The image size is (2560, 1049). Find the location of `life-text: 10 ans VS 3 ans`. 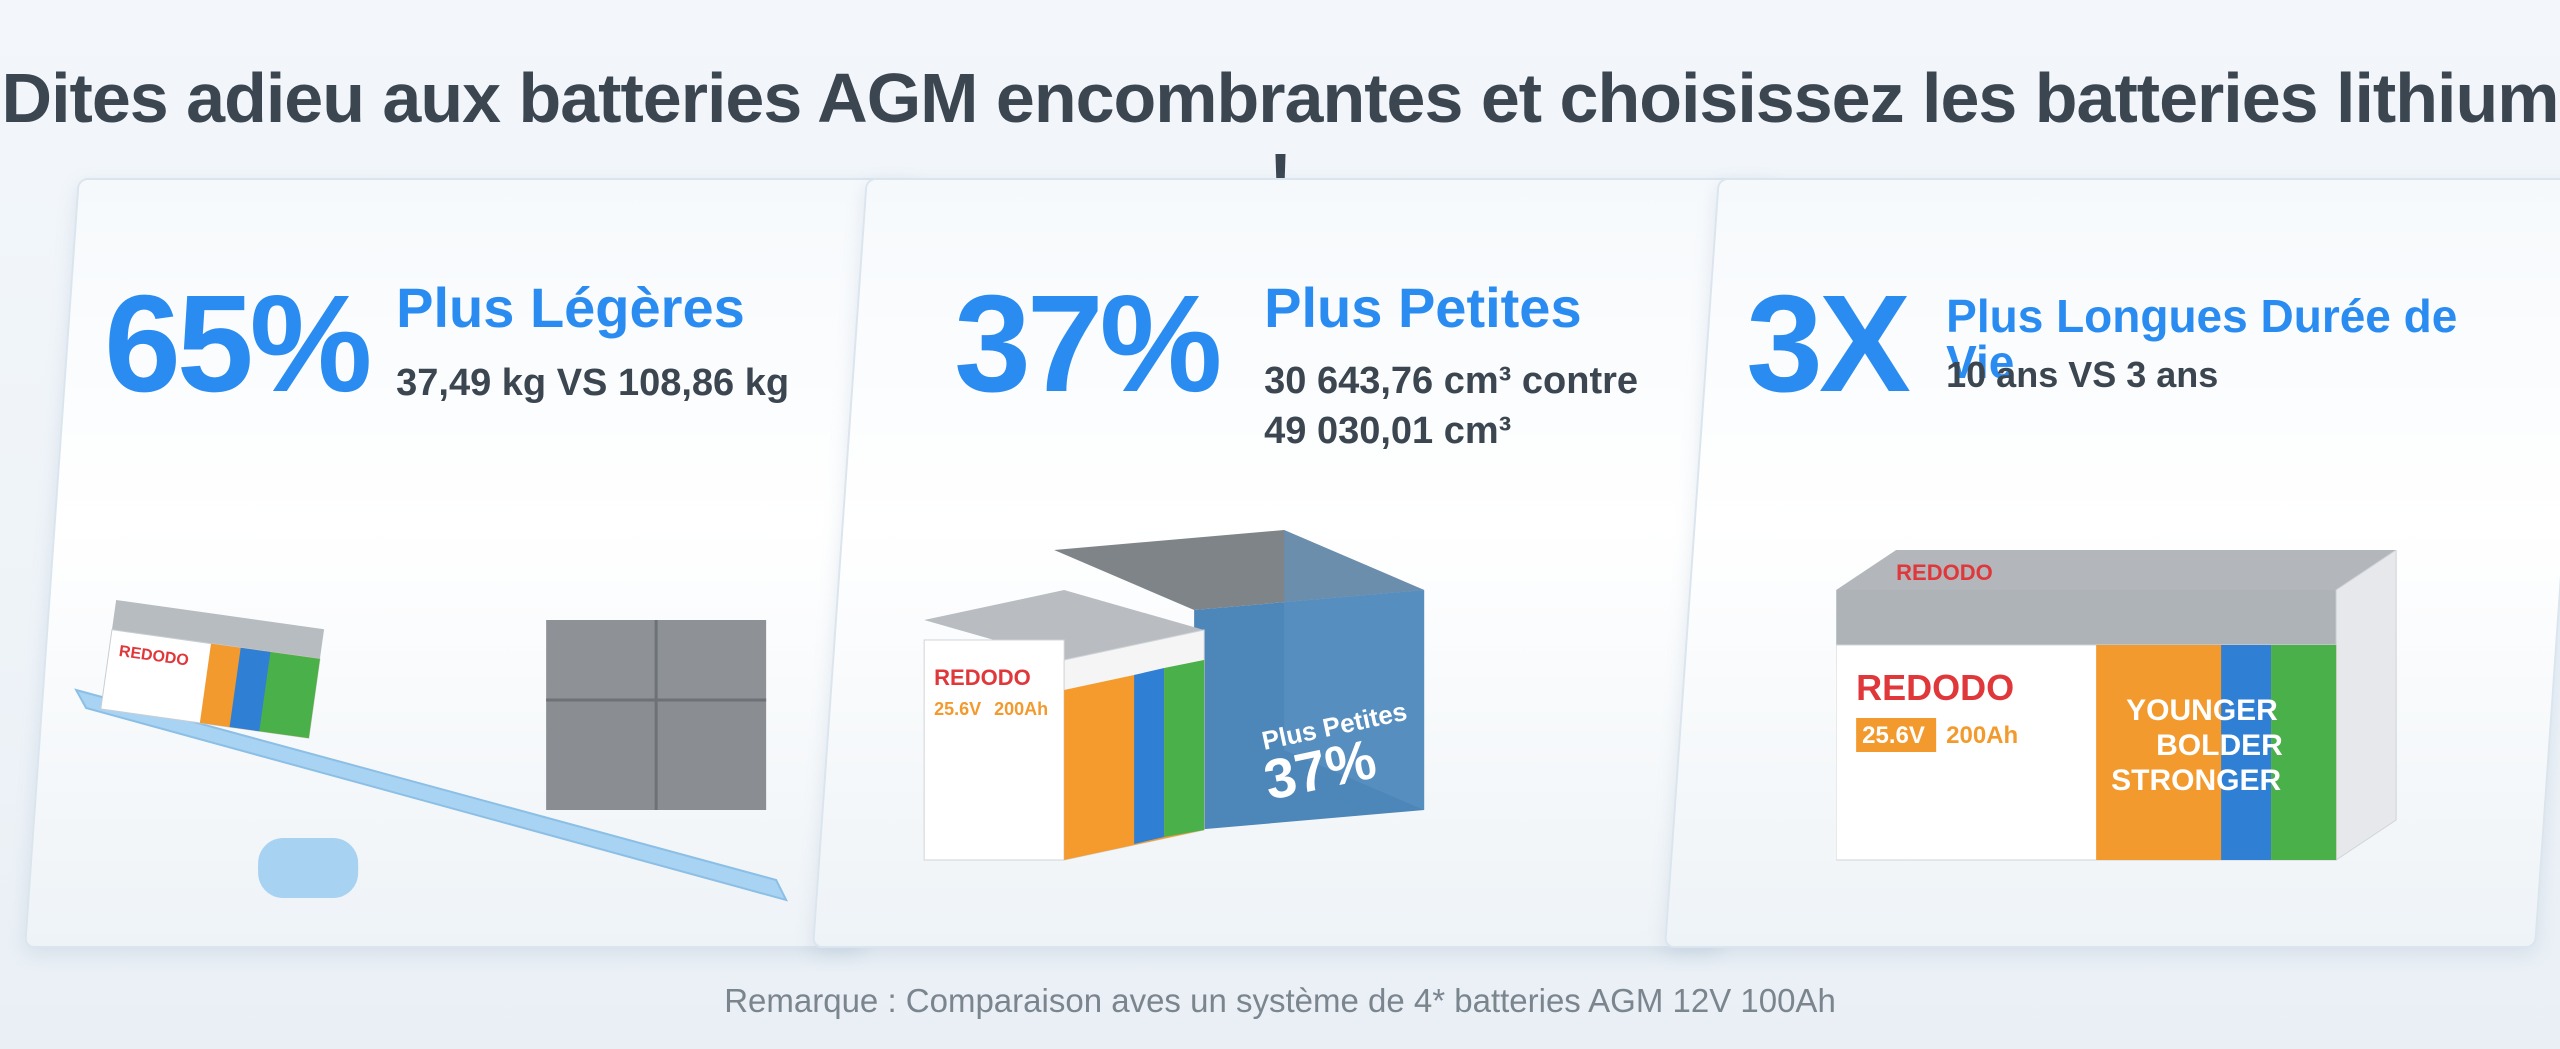

life-text: 10 ans VS 3 ans is located at coordinates (2082, 374).